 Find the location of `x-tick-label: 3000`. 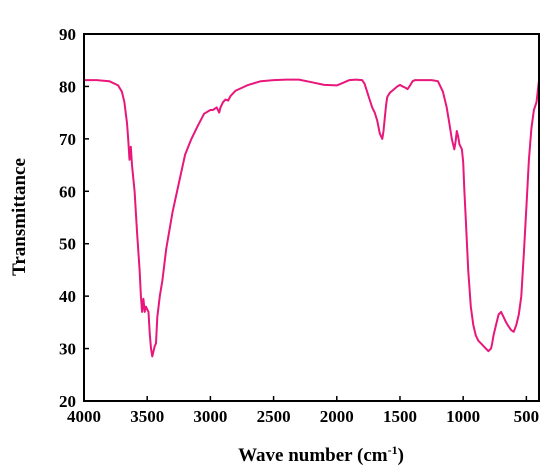

x-tick-label: 3000 is located at coordinates (210, 416).